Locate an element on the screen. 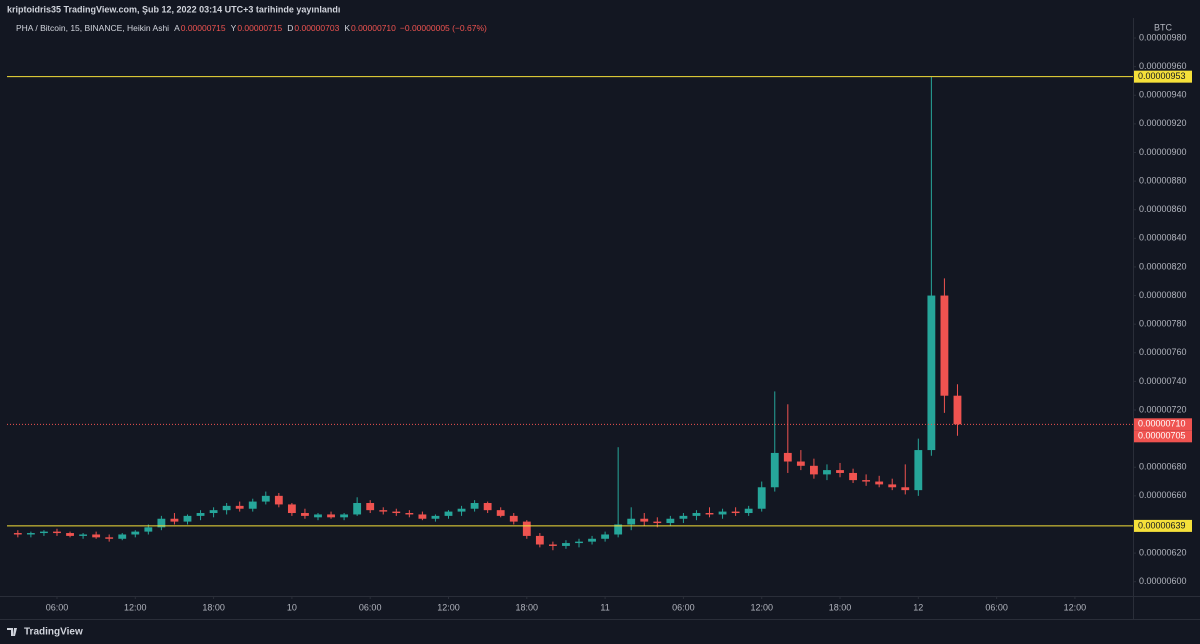 This screenshot has height=644, width=1200. symbol: PHA / Bitcoin, 15, BINANCE, Heikin Ashi is located at coordinates (92, 28).